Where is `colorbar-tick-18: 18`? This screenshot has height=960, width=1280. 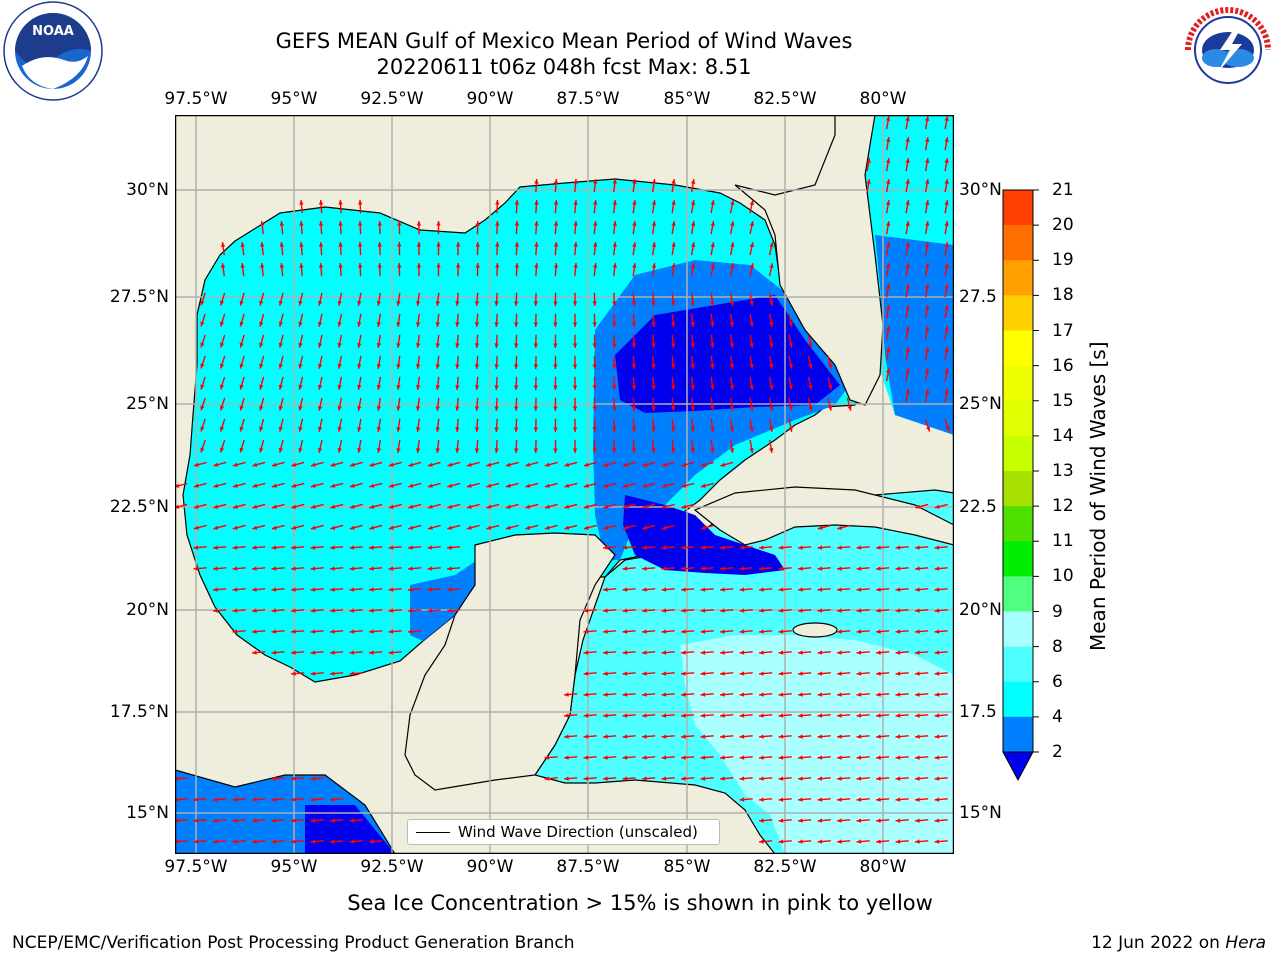 colorbar-tick-18: 18 is located at coordinates (1063, 295).